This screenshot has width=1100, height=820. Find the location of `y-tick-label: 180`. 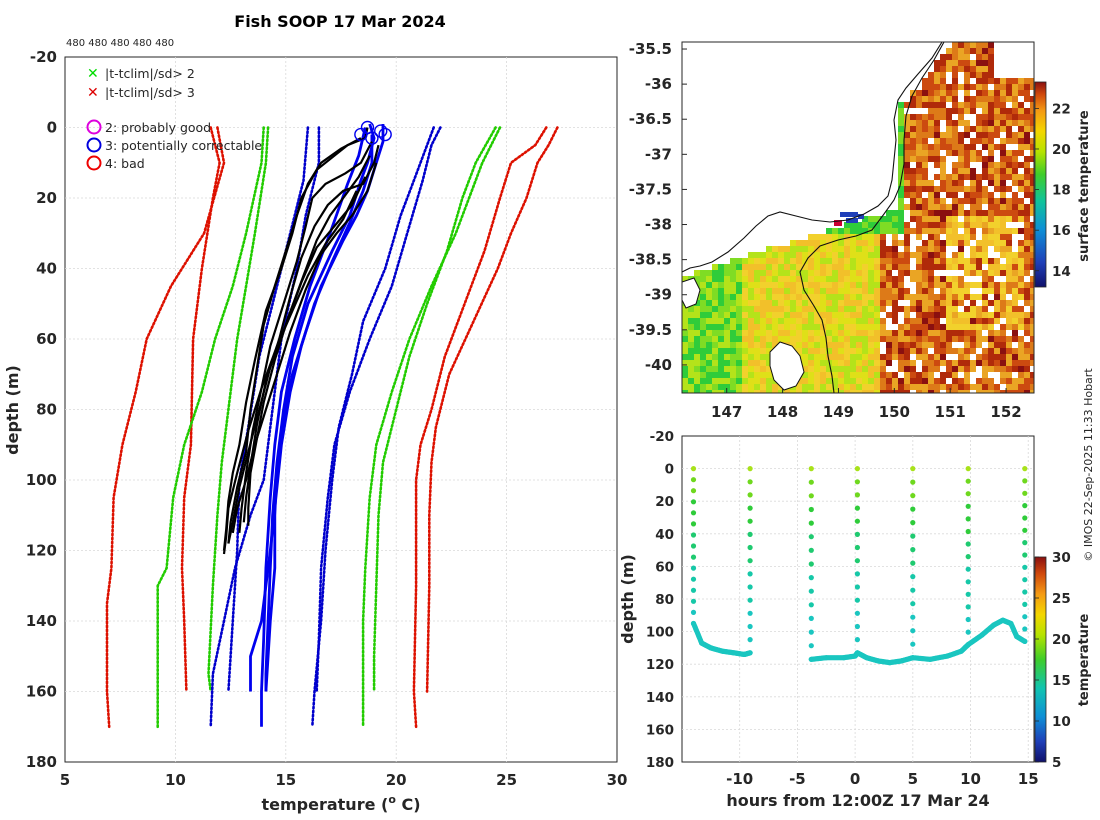

y-tick-label: 180 is located at coordinates (41, 762).